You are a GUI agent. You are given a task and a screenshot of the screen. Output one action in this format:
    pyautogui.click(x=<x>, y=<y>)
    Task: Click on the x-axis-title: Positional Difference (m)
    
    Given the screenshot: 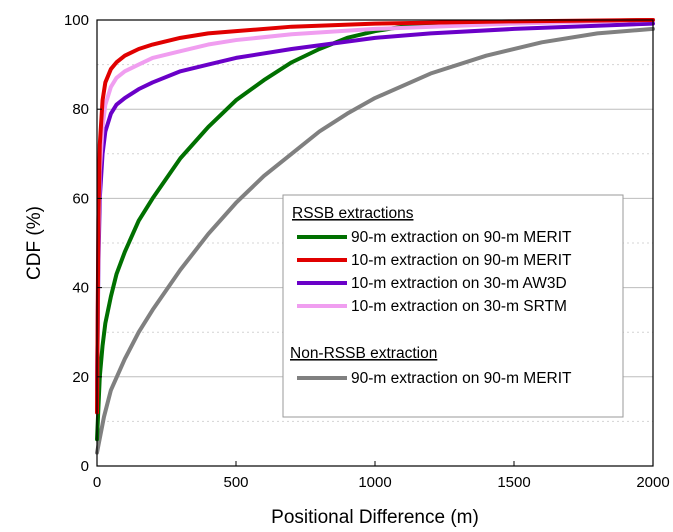 What is the action you would take?
    pyautogui.click(x=375, y=517)
    